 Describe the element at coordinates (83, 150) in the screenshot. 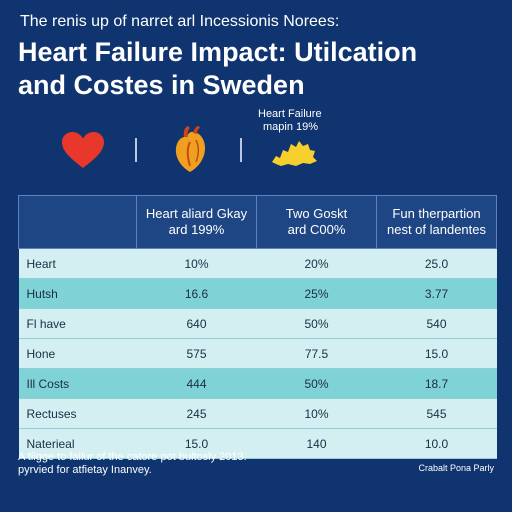

I see `heart-icon` at that location.